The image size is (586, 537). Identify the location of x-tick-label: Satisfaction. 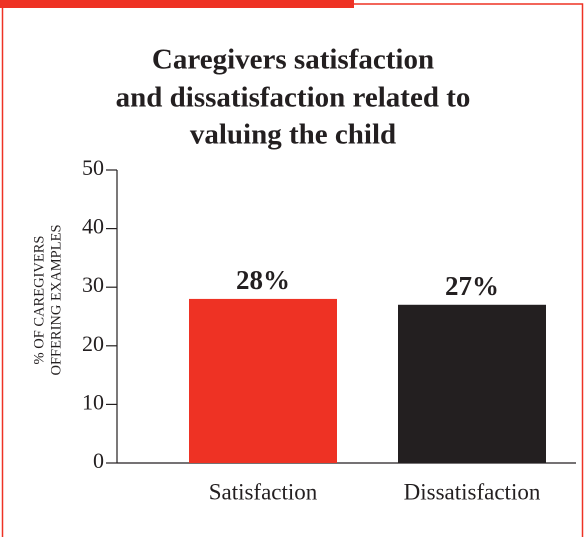
(263, 491).